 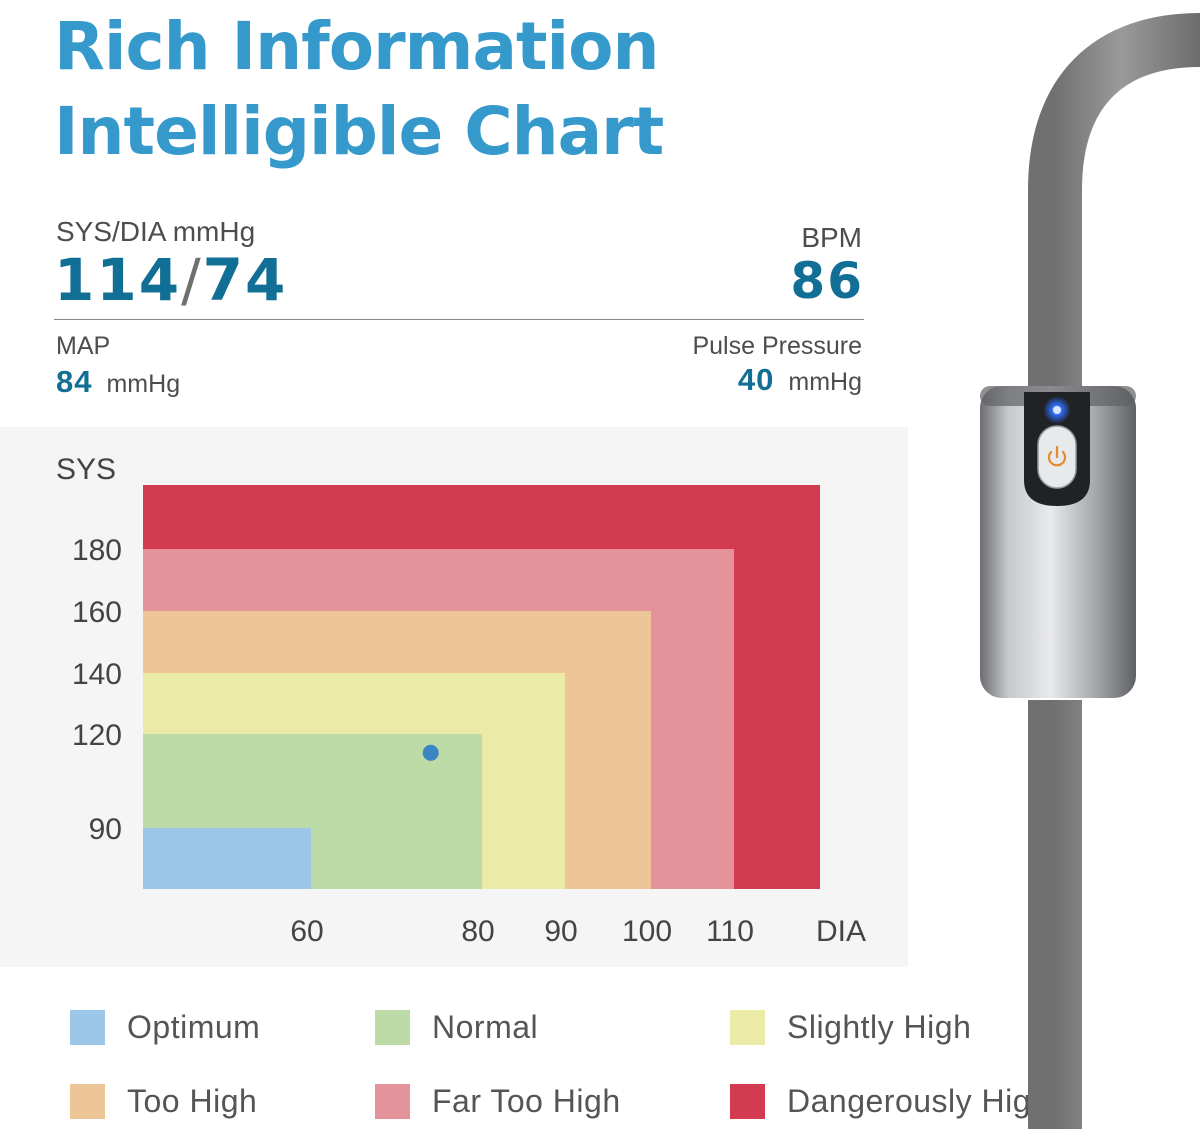 I want to click on x-tick-label: 110, so click(x=730, y=931).